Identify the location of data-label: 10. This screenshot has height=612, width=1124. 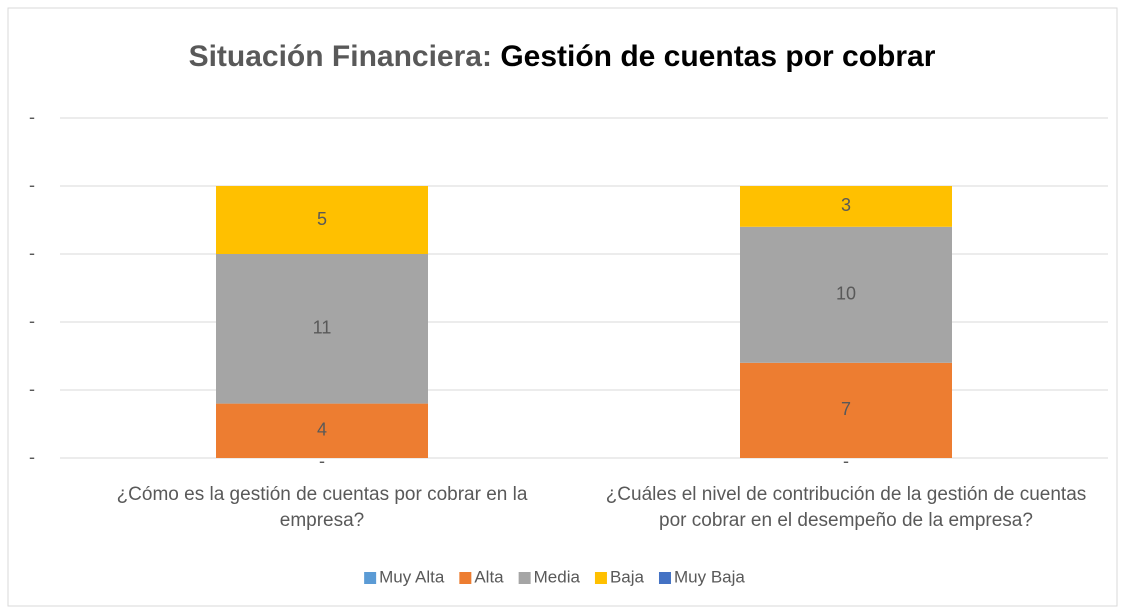
(846, 294).